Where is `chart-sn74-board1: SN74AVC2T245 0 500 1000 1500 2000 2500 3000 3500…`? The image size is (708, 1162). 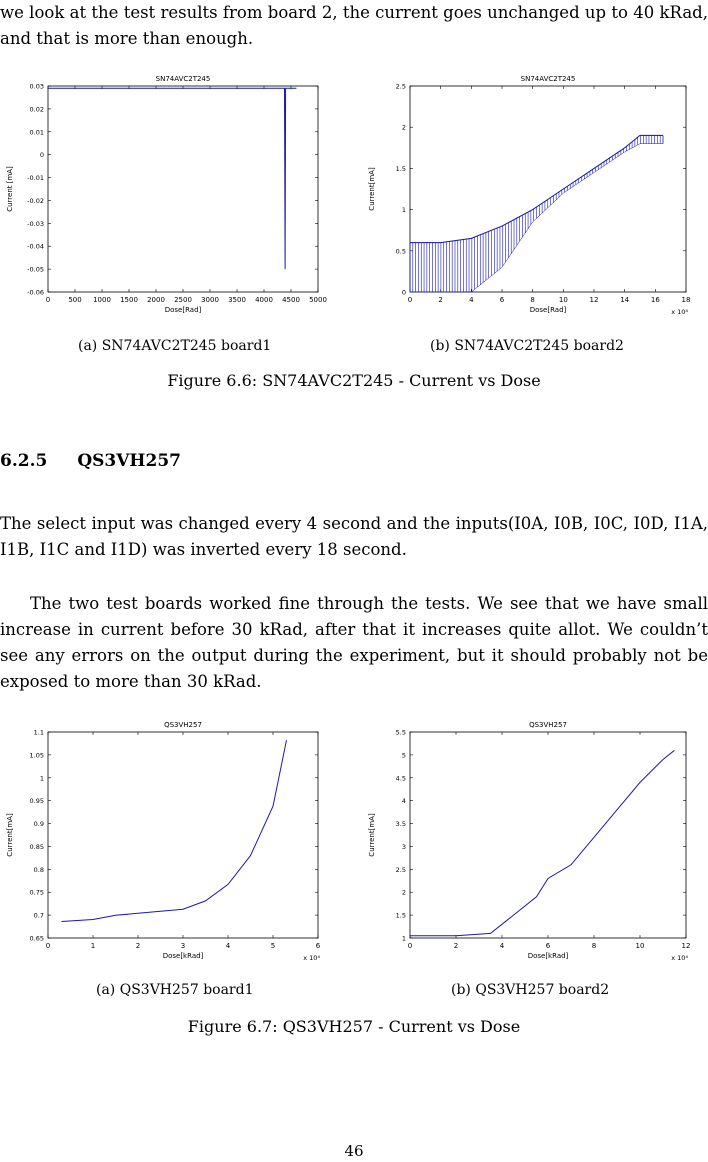 chart-sn74-board1: SN74AVC2T245 0 500 1000 1500 2000 2500 3000 3500… is located at coordinates (166, 194).